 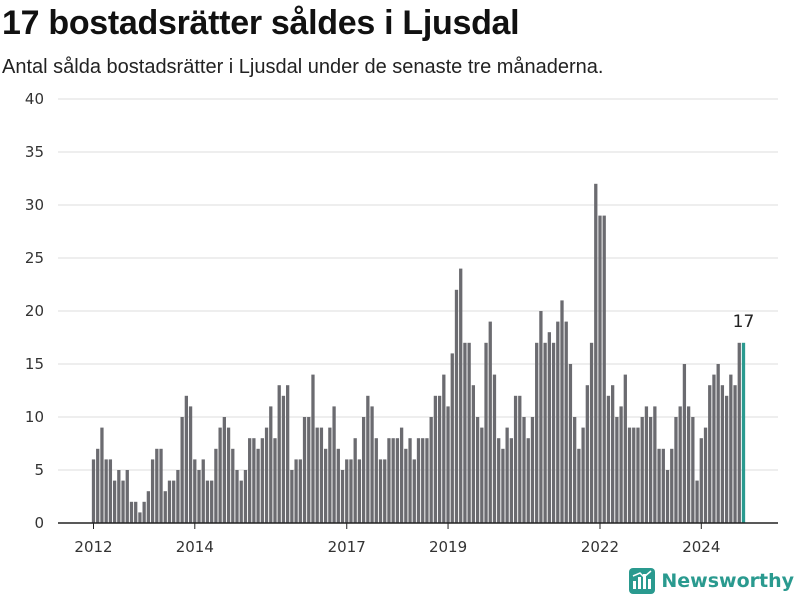 I want to click on y-tick-label: 30, so click(x=34, y=205).